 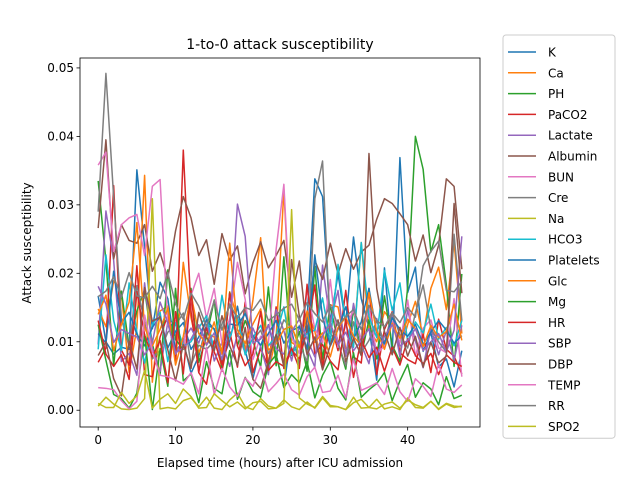 What do you see at coordinates (560, 365) in the screenshot?
I see `legend-label: DBP` at bounding box center [560, 365].